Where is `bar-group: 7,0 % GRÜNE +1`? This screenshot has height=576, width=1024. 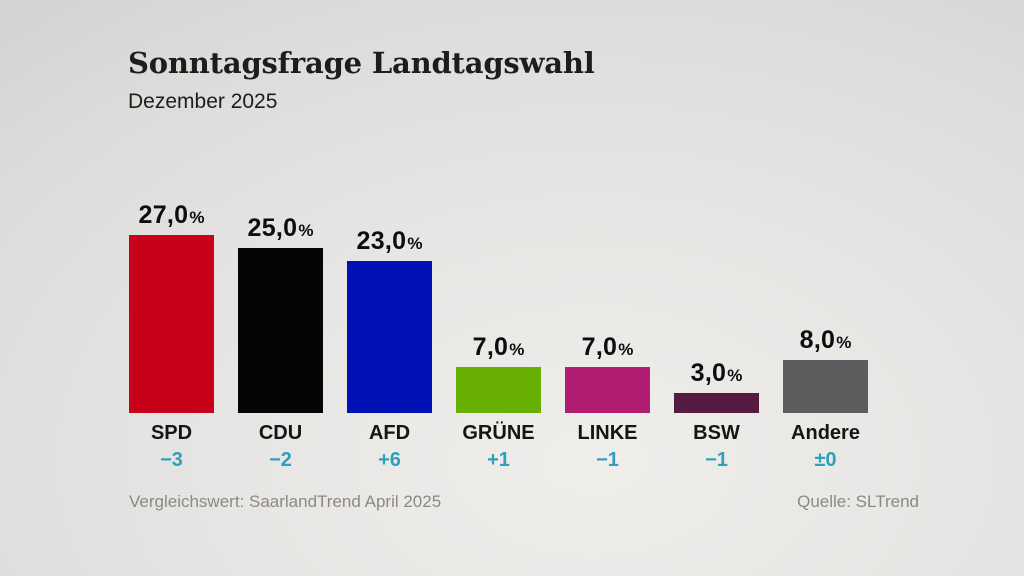
bar-group: 7,0 % GRÜNE +1 is located at coordinates (498, 235).